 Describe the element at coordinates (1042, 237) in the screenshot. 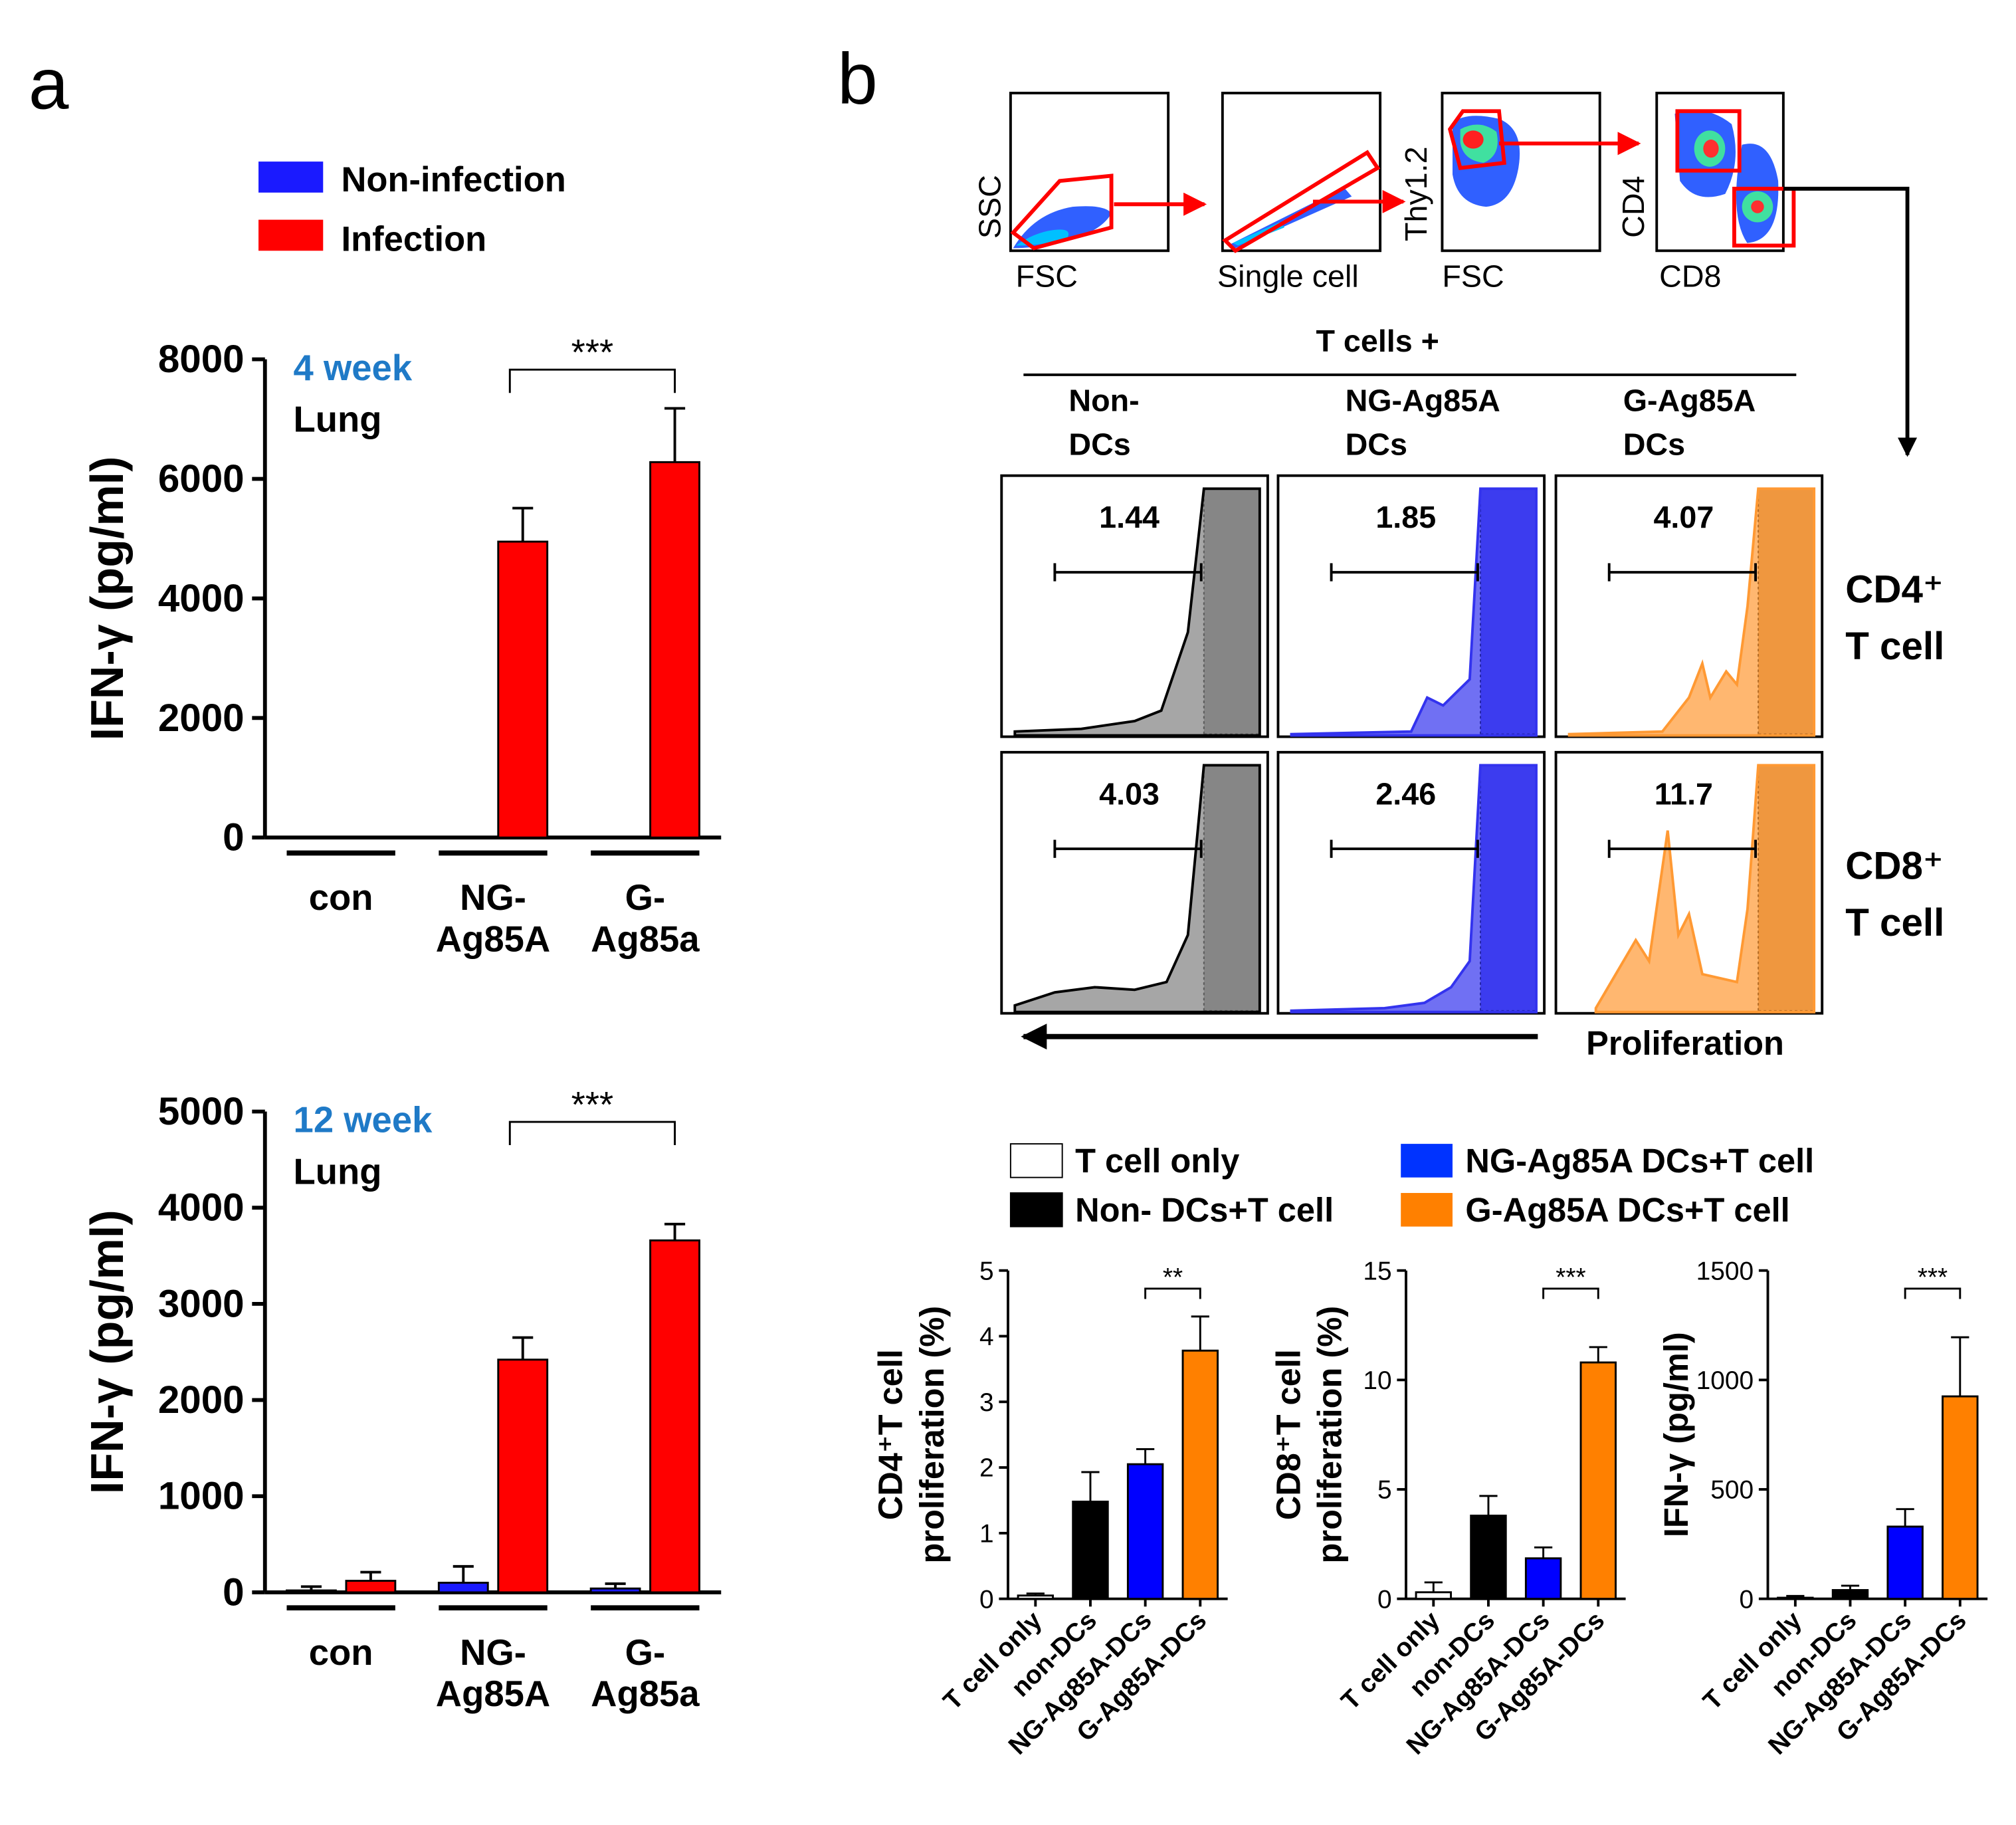

I see `gating-plot-1-density-core` at that location.